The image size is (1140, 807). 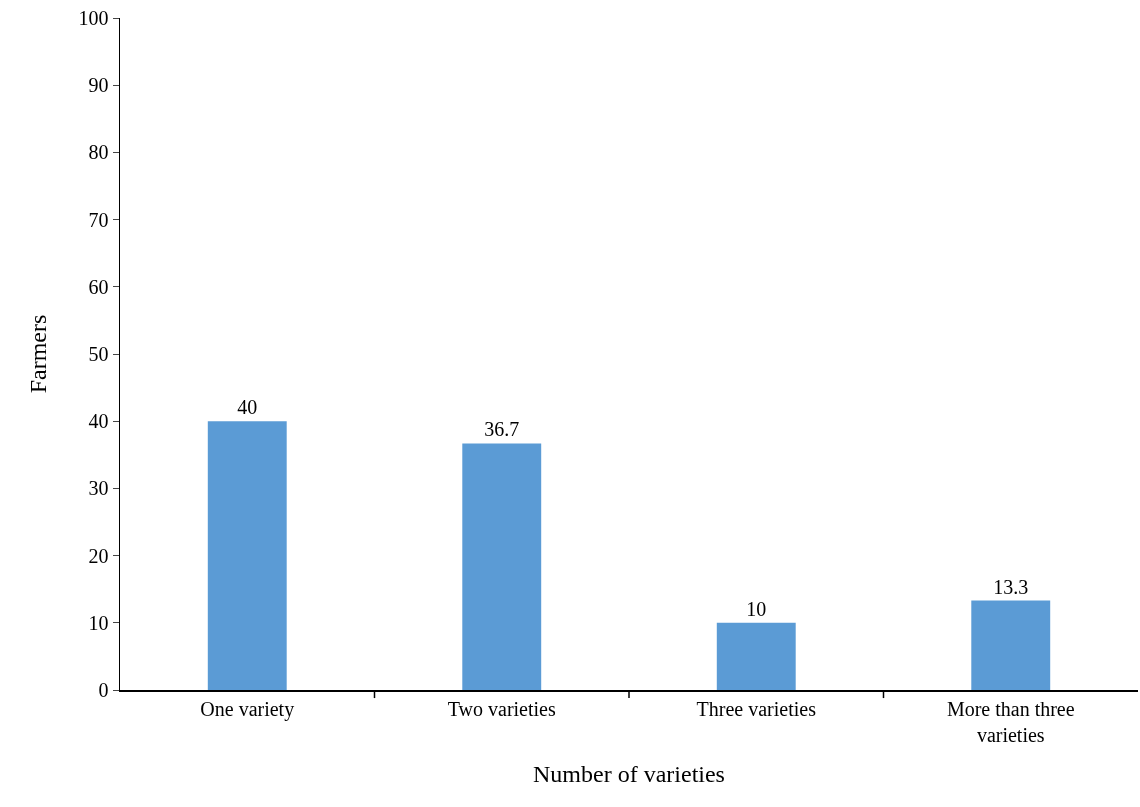 I want to click on x-tick-label: Two varieties, so click(x=501, y=708).